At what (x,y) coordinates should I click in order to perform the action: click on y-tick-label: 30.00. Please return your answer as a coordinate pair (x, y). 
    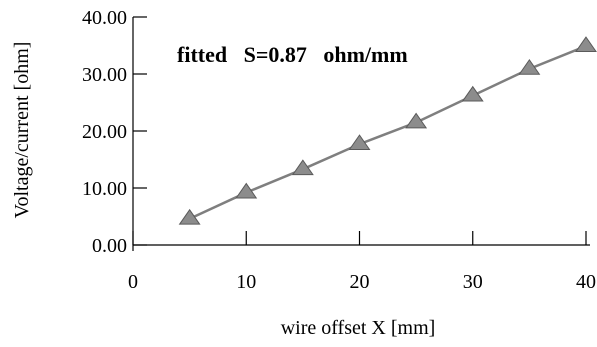
    Looking at the image, I should click on (104, 75).